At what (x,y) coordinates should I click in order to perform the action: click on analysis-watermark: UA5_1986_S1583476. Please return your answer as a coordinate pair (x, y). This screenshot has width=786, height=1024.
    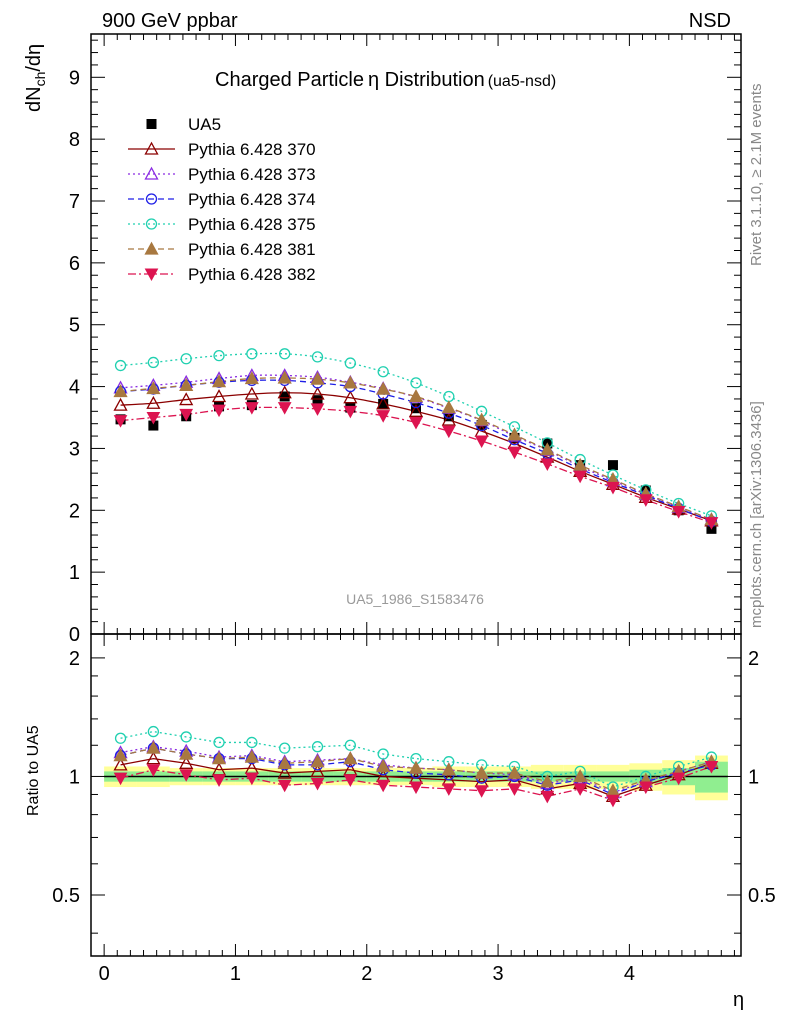
    Looking at the image, I should click on (415, 599).